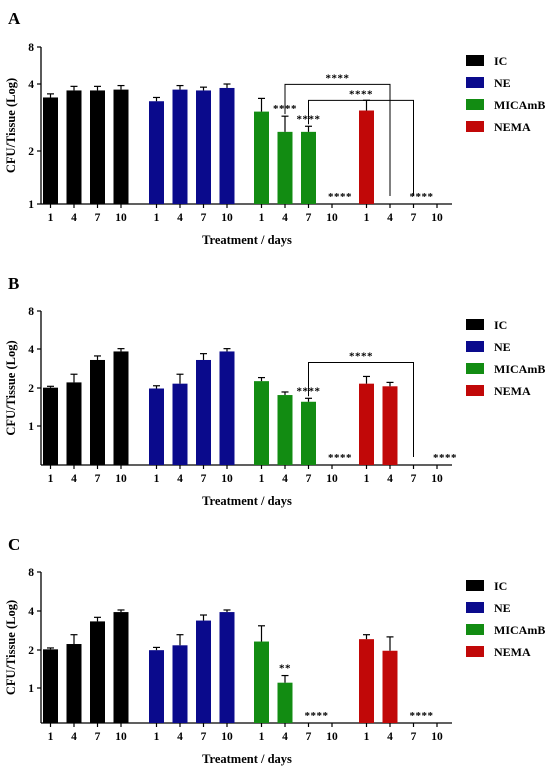  Describe the element at coordinates (475, 651) in the screenshot. I see `legend-swatch-nema` at that location.